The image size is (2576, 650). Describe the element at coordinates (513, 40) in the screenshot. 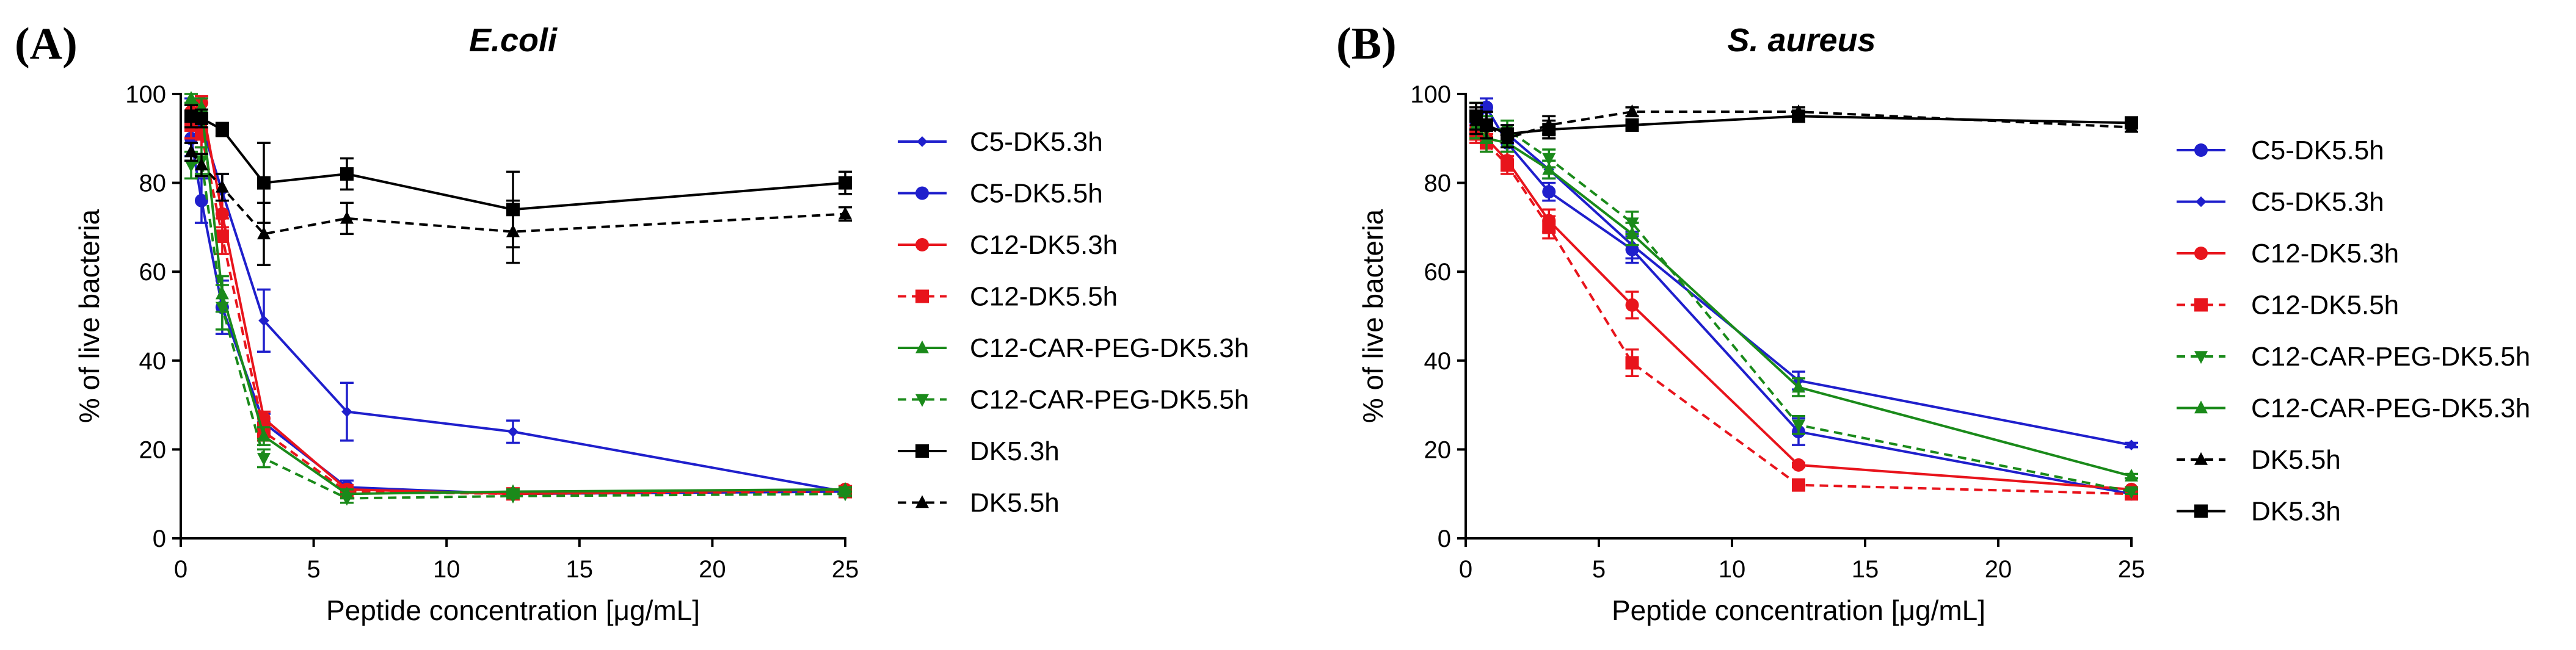

I see `chart-title: E.coli` at that location.